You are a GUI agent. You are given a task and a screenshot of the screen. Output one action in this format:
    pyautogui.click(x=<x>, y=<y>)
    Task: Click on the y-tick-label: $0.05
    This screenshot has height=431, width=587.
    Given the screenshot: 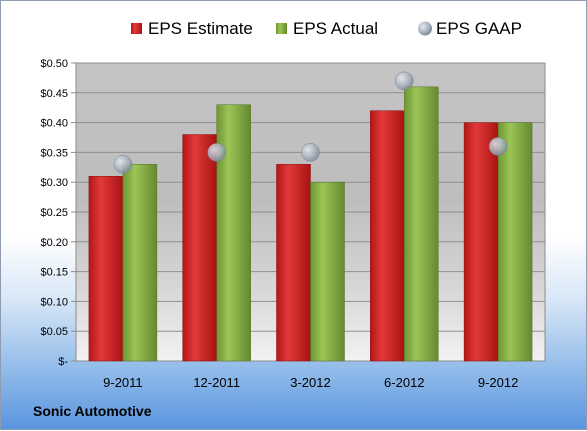 What is the action you would take?
    pyautogui.click(x=54, y=332)
    